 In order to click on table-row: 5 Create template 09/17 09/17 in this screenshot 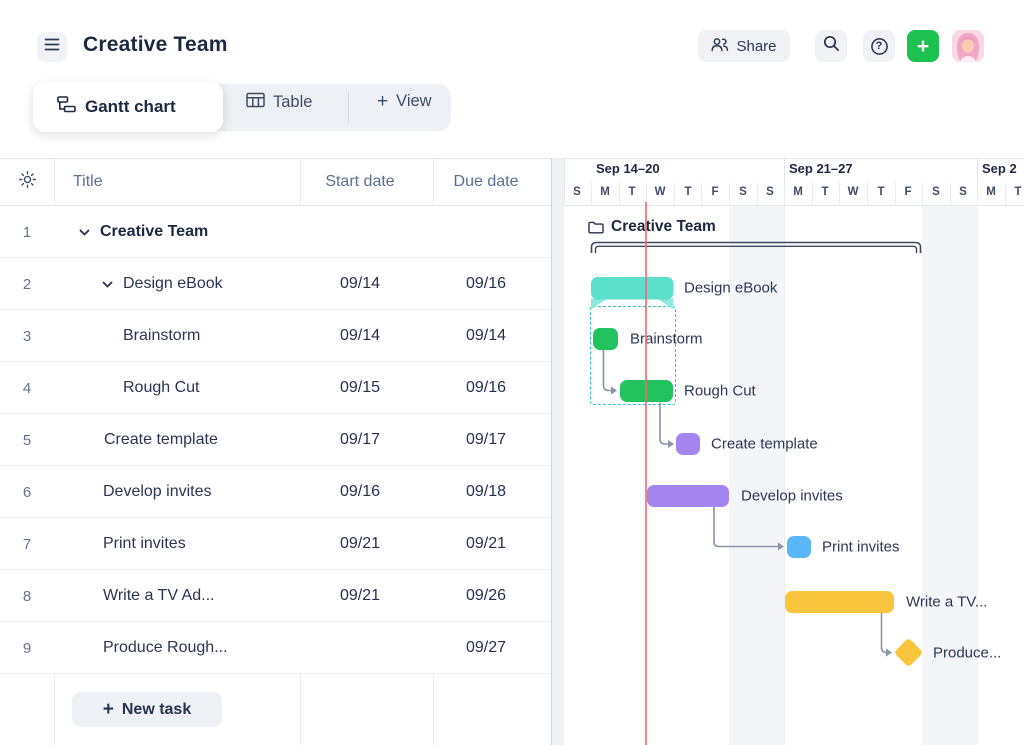, I will do `click(276, 440)`.